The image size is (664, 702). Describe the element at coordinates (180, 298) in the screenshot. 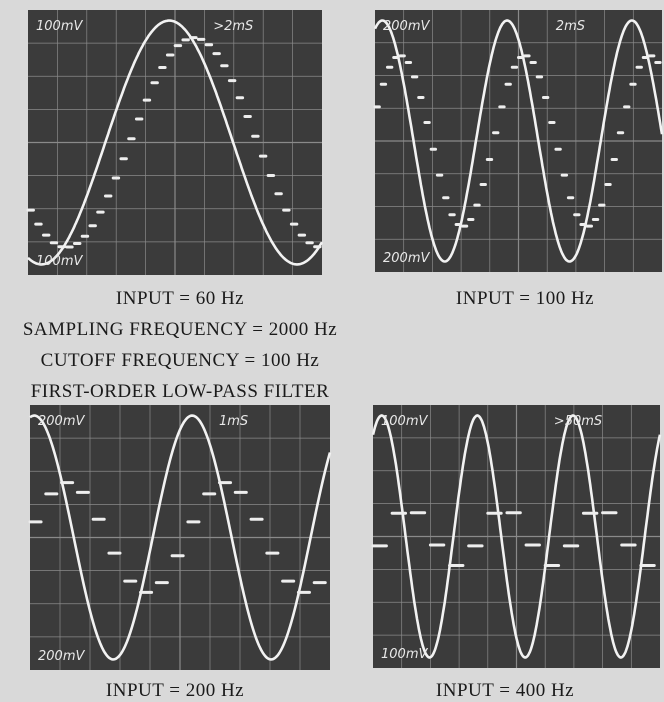

I see `caption: INPUT = 60 Hz` at that location.